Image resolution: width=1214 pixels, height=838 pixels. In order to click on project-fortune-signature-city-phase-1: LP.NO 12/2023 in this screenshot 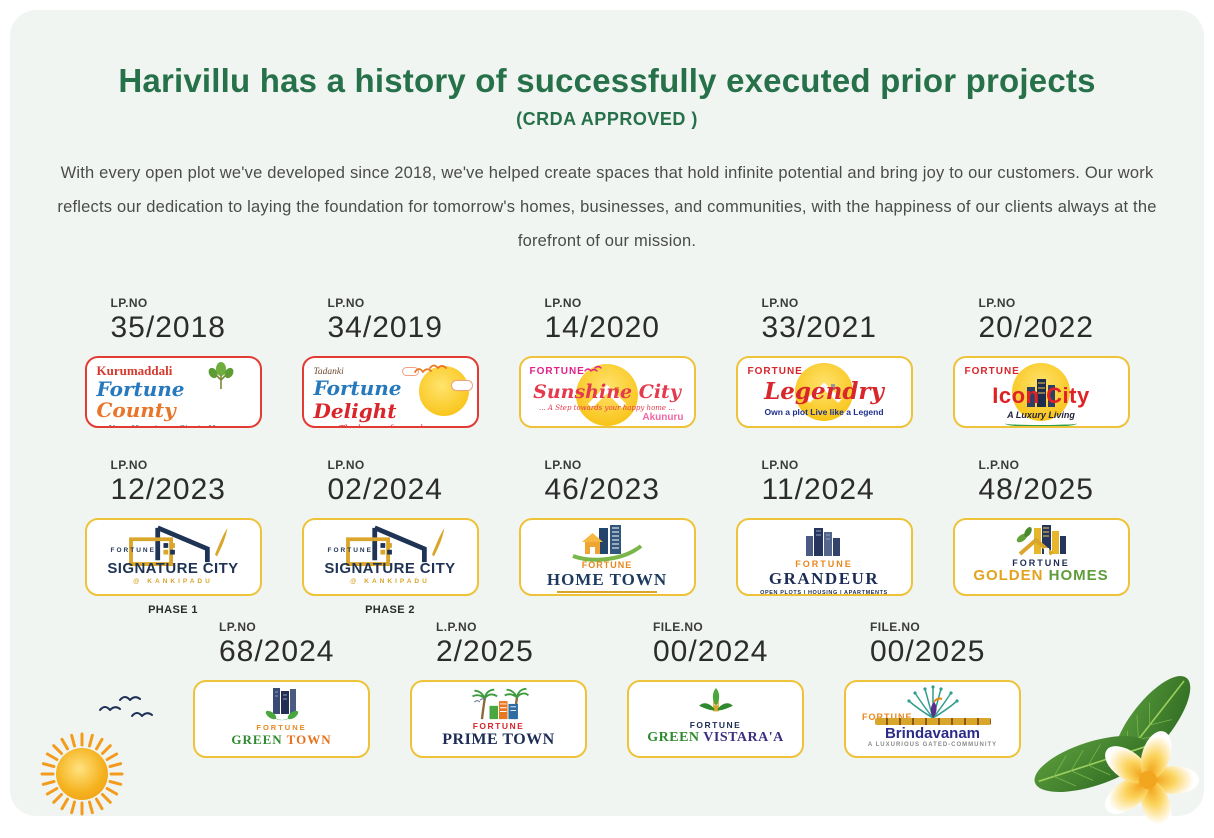, I will do `click(173, 537)`.